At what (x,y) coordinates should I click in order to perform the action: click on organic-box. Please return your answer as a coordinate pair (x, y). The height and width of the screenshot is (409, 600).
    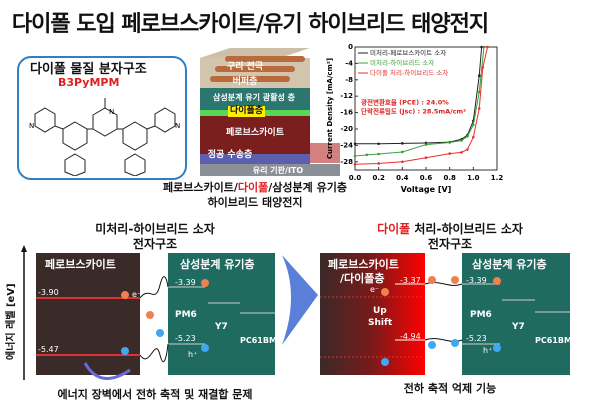
    Looking at the image, I should click on (221, 314).